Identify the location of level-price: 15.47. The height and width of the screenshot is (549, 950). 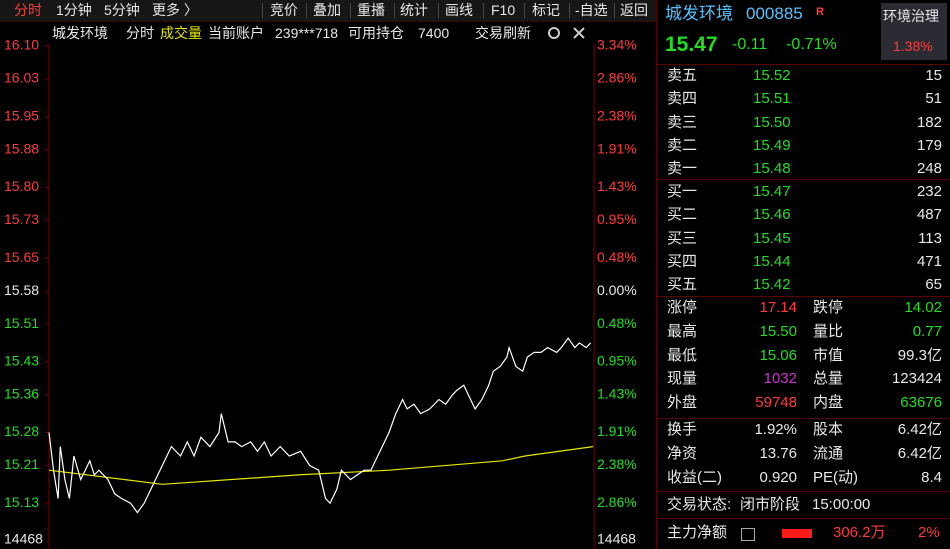
(772, 191).